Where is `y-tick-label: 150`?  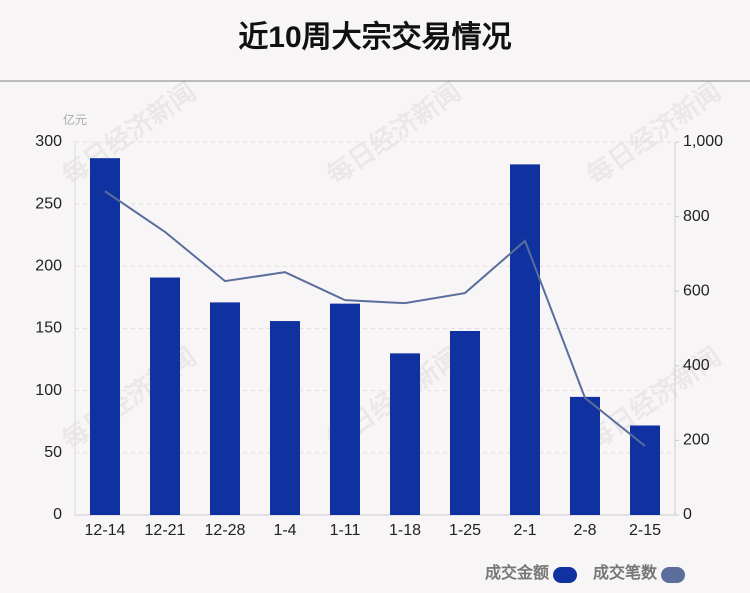 y-tick-label: 150 is located at coordinates (48, 328).